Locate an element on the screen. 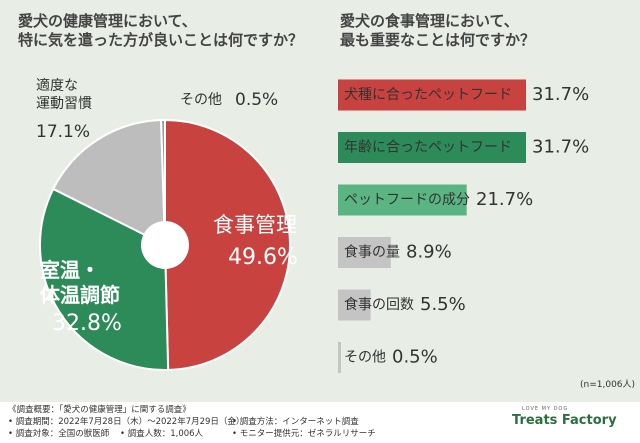 The height and width of the screenshot is (443, 640). bar-label: 犬種に合ったペットフード is located at coordinates (428, 95).